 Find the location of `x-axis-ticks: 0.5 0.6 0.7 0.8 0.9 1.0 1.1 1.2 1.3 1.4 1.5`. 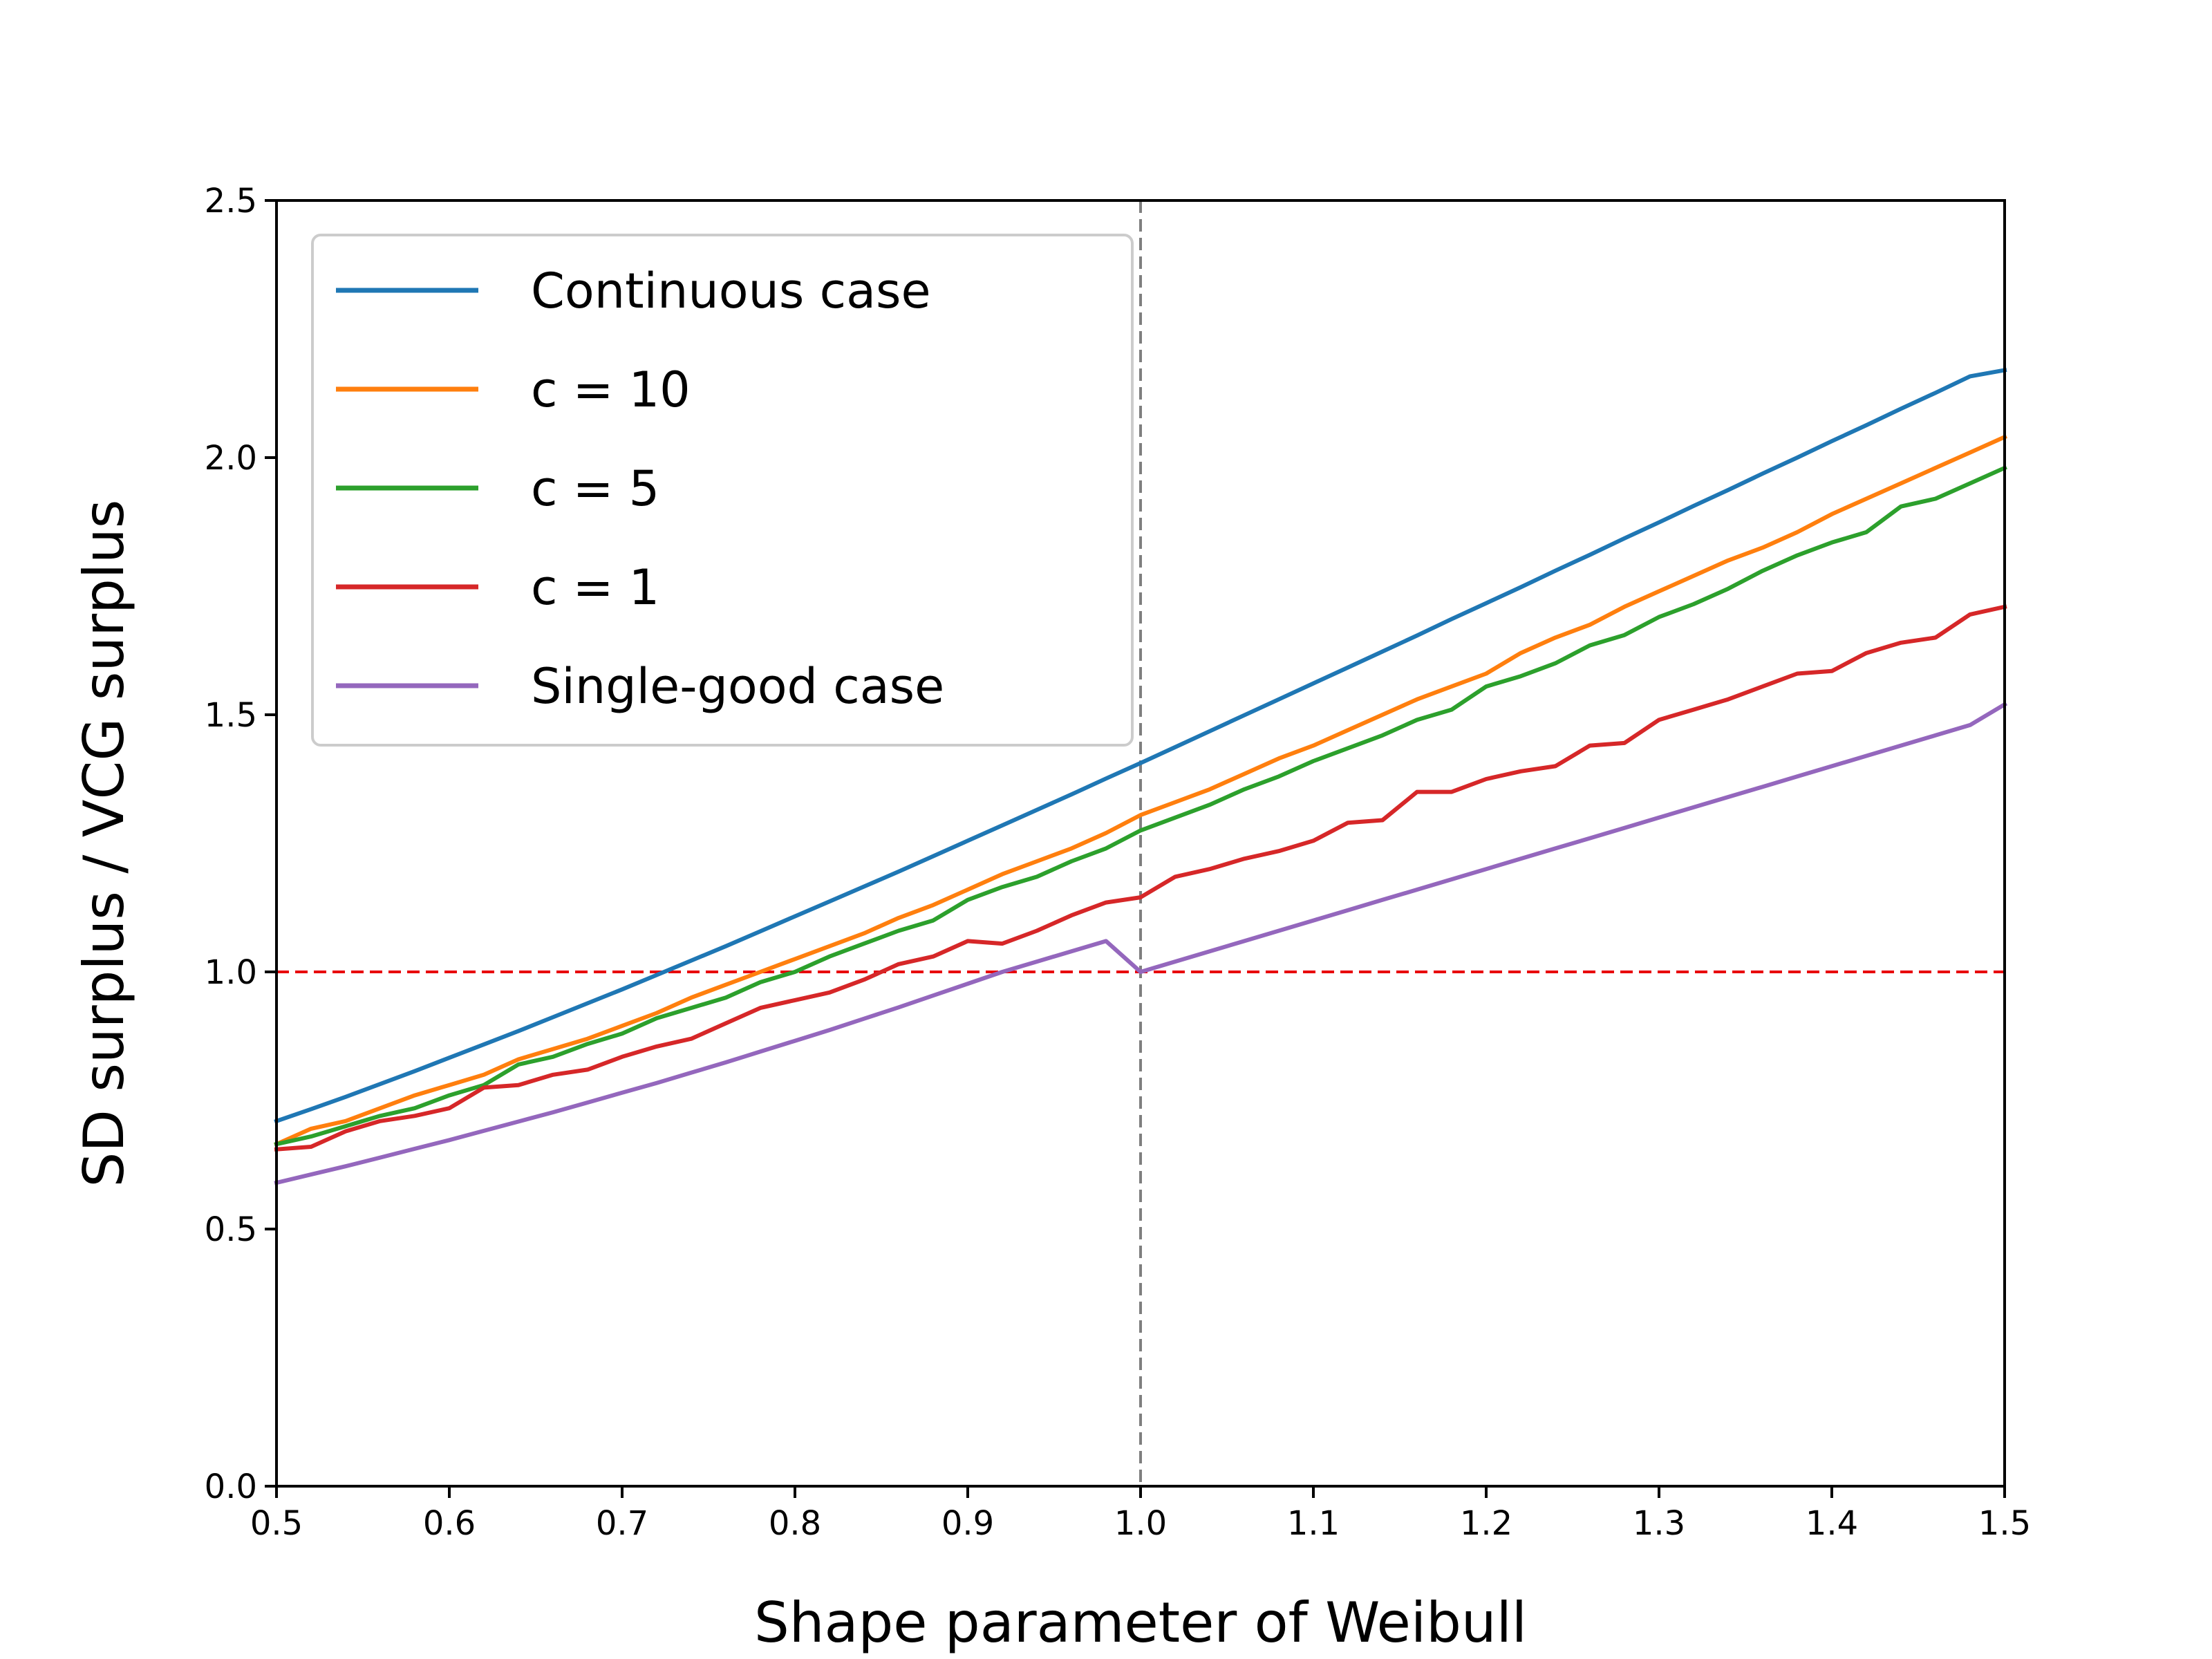

x-axis-ticks: 0.5 0.6 0.7 0.8 0.9 1.0 1.1 1.2 1.3 1.4 1.5 is located at coordinates (1140, 1515).